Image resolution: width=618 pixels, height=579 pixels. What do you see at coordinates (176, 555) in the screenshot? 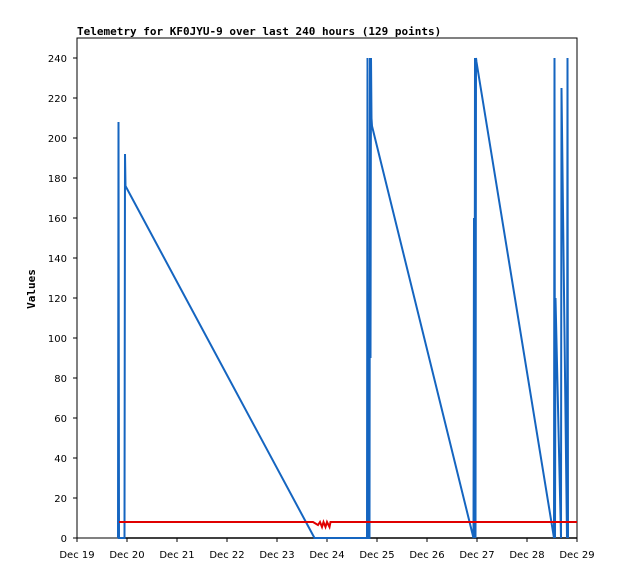
I see `x-tick-label: Dec 21` at bounding box center [176, 555].